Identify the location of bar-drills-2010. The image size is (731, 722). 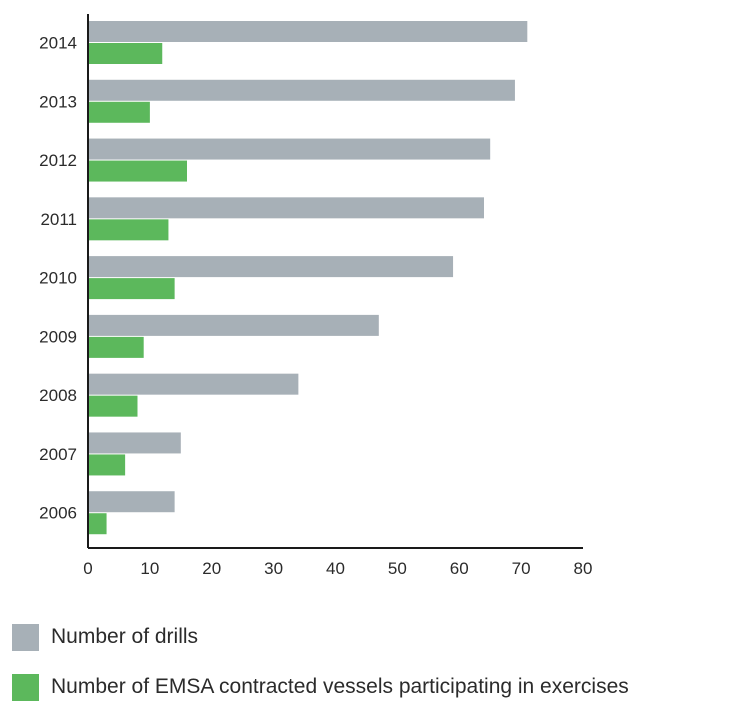
(271, 267).